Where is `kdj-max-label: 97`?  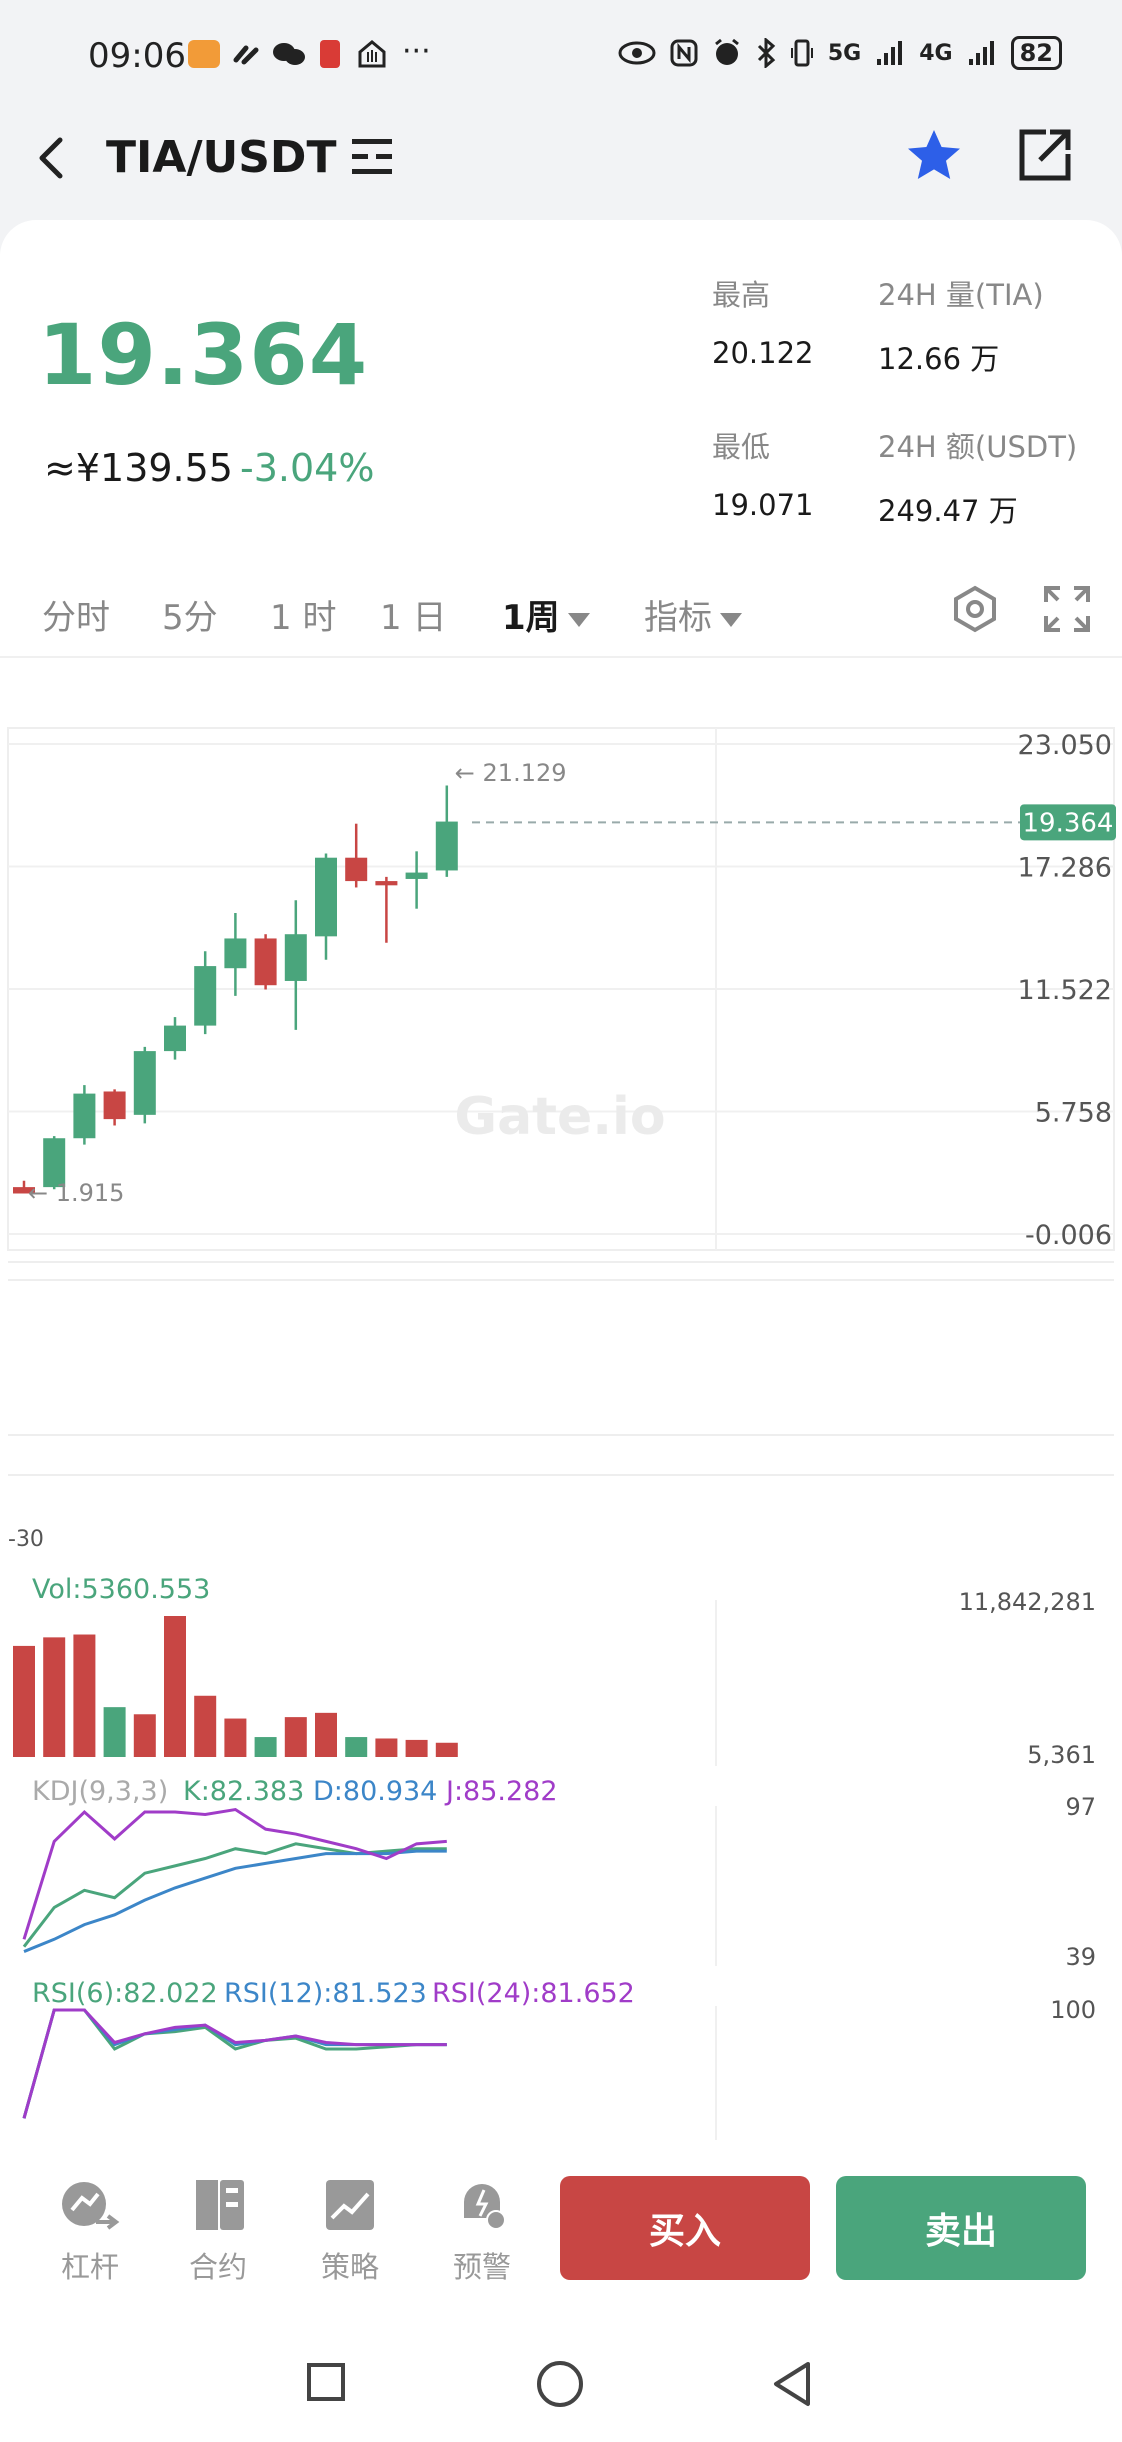
kdj-max-label: 97 is located at coordinates (1080, 1807).